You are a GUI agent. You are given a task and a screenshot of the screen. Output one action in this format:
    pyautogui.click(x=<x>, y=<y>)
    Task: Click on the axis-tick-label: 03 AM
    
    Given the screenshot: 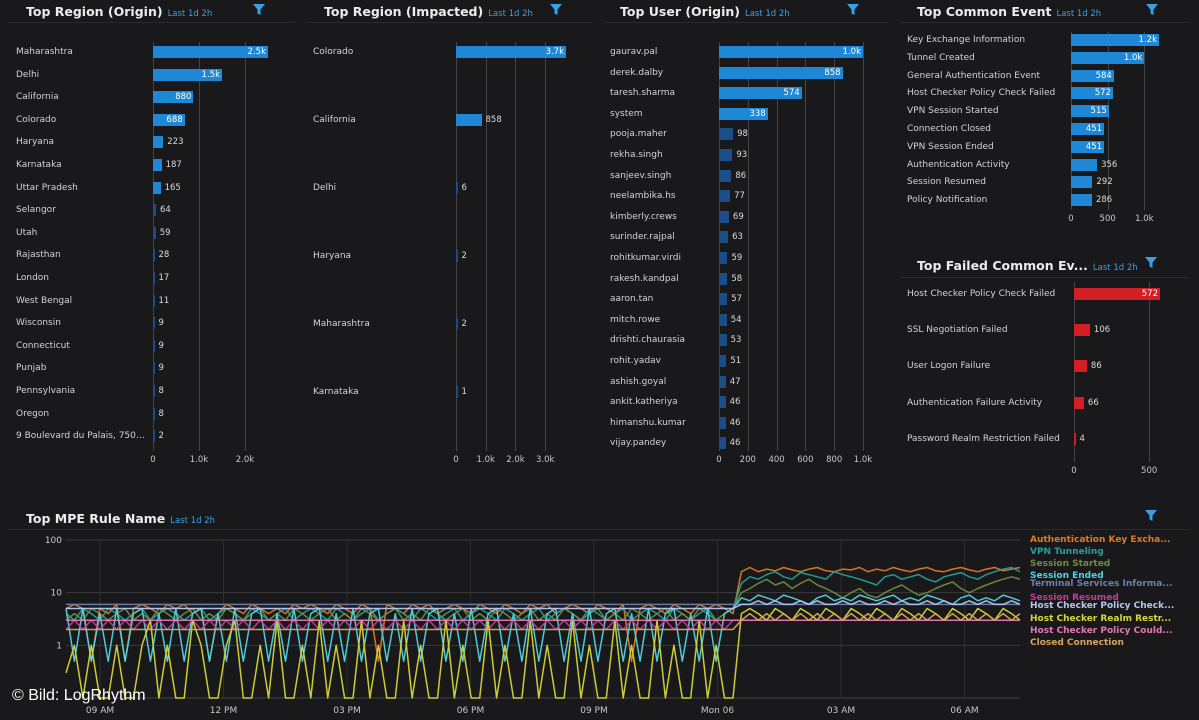 What is the action you would take?
    pyautogui.click(x=841, y=711)
    